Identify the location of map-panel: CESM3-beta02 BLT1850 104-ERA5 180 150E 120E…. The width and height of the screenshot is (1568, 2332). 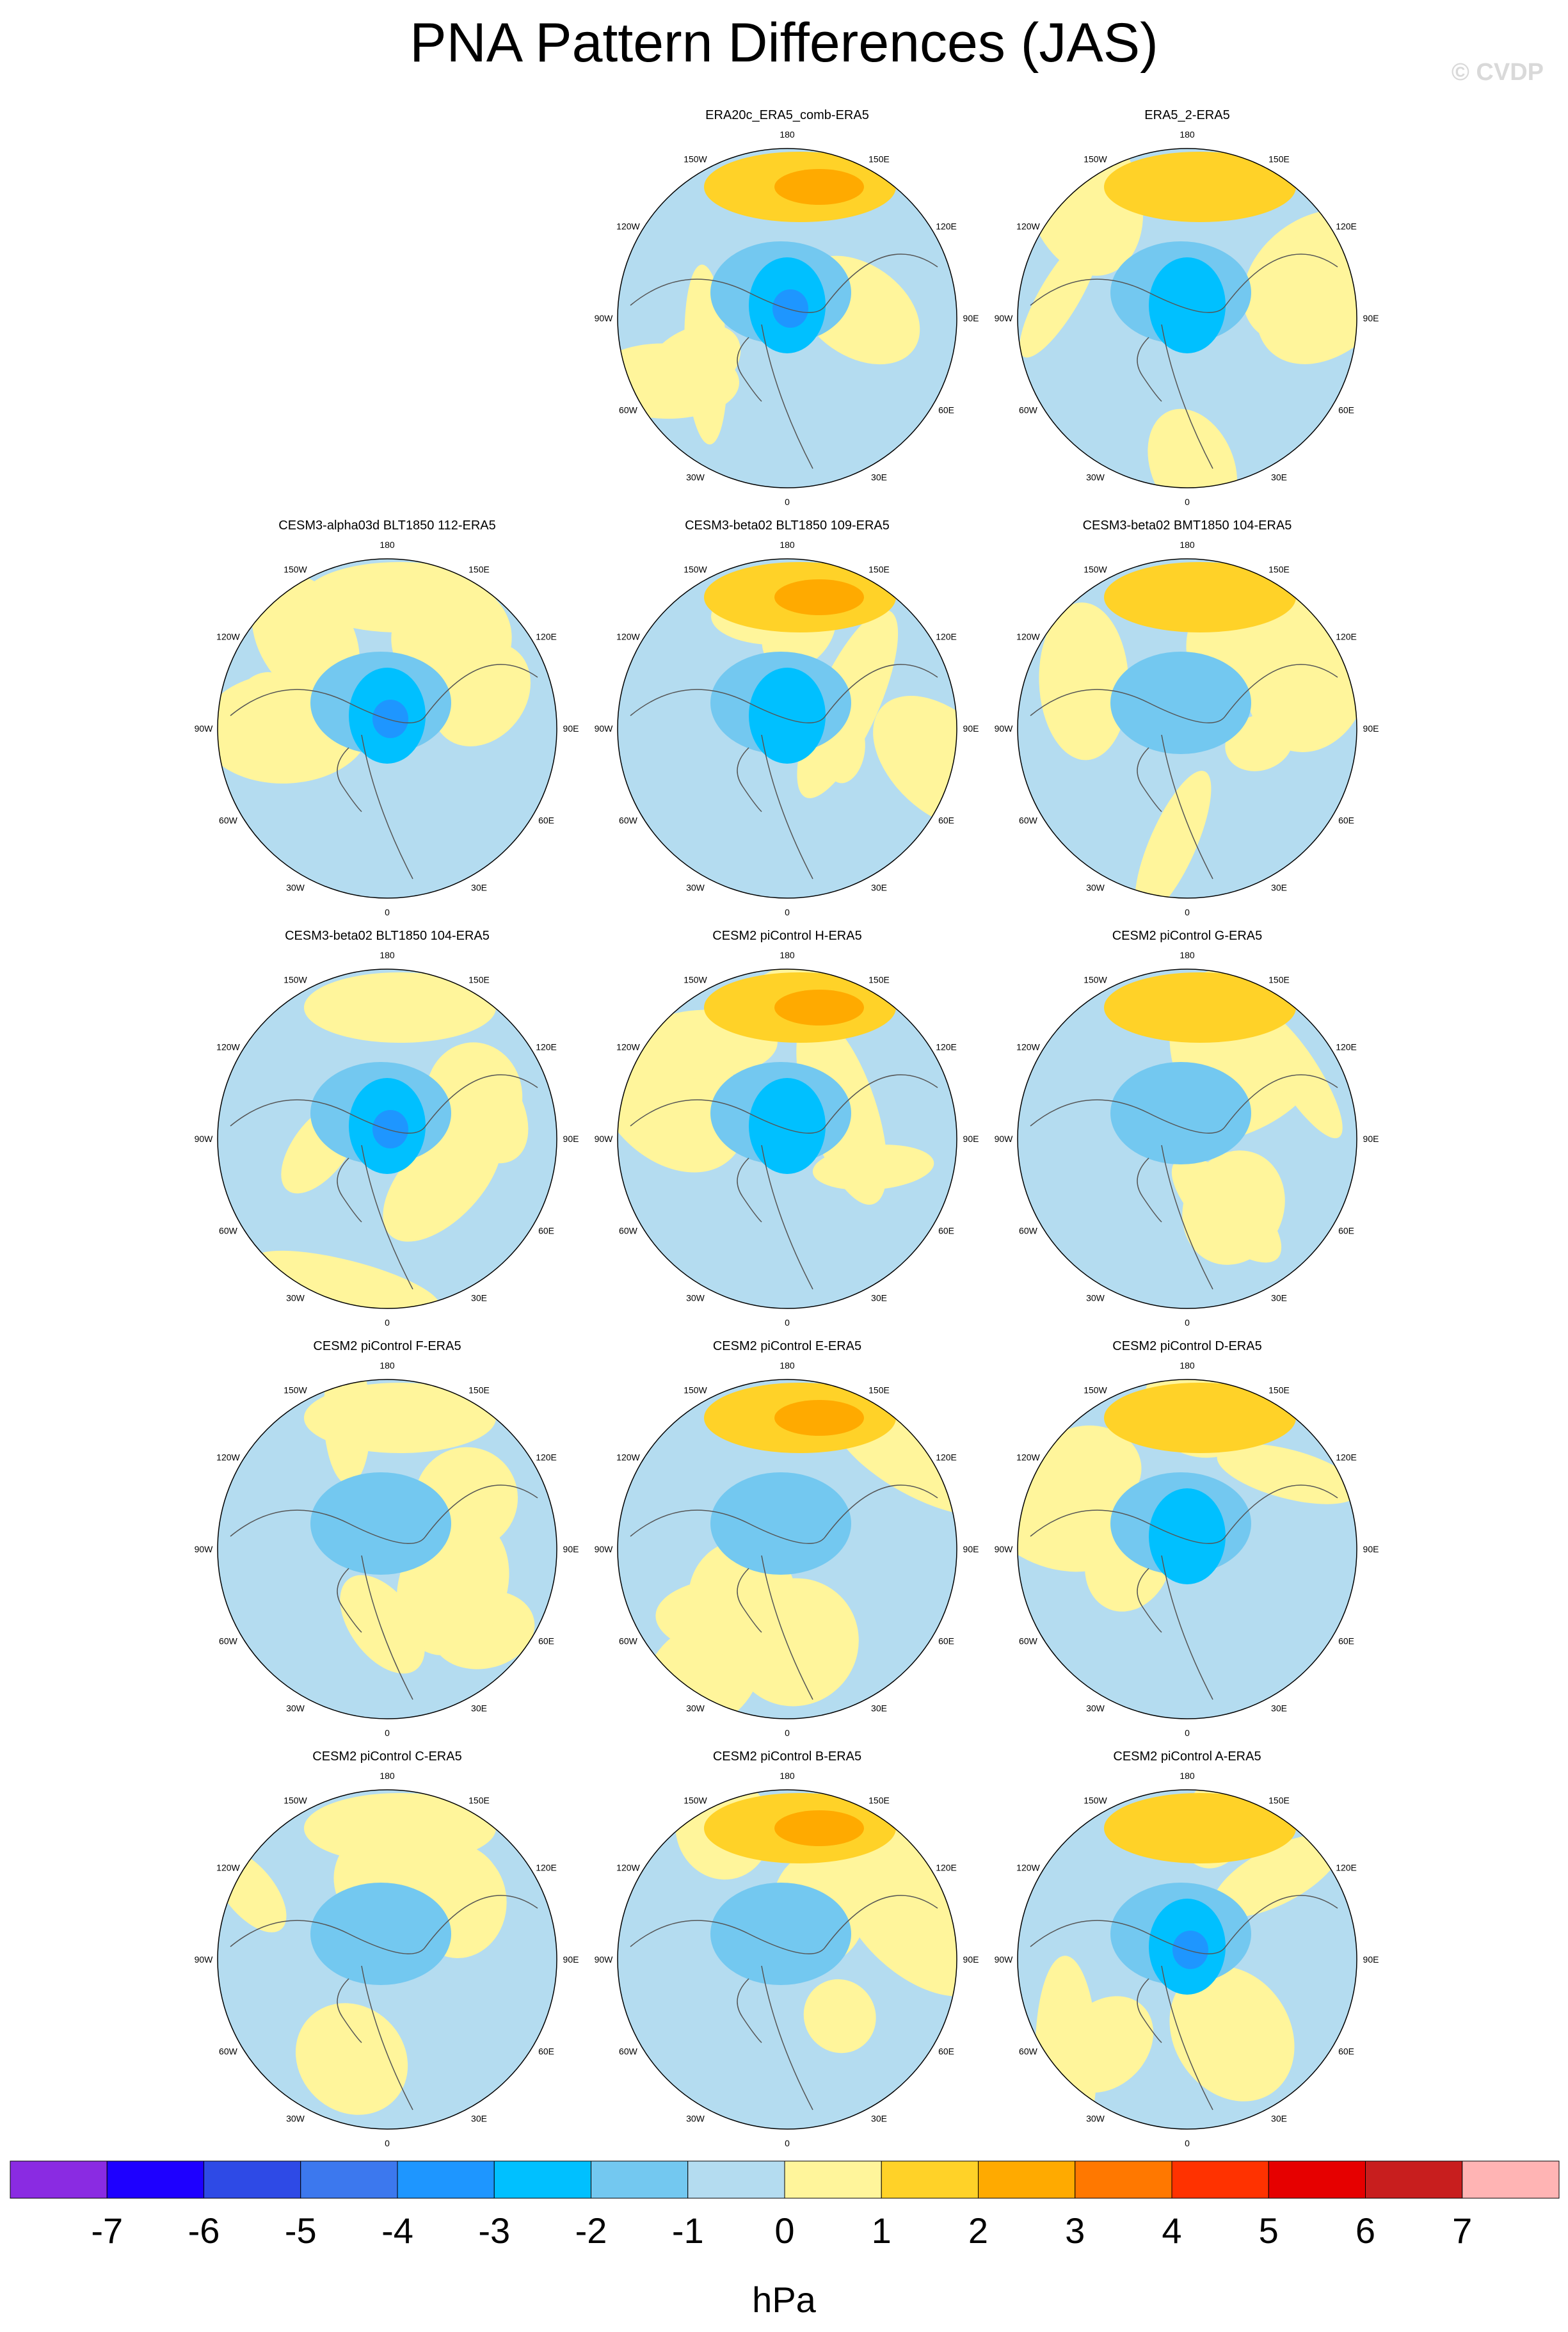
(387, 1128).